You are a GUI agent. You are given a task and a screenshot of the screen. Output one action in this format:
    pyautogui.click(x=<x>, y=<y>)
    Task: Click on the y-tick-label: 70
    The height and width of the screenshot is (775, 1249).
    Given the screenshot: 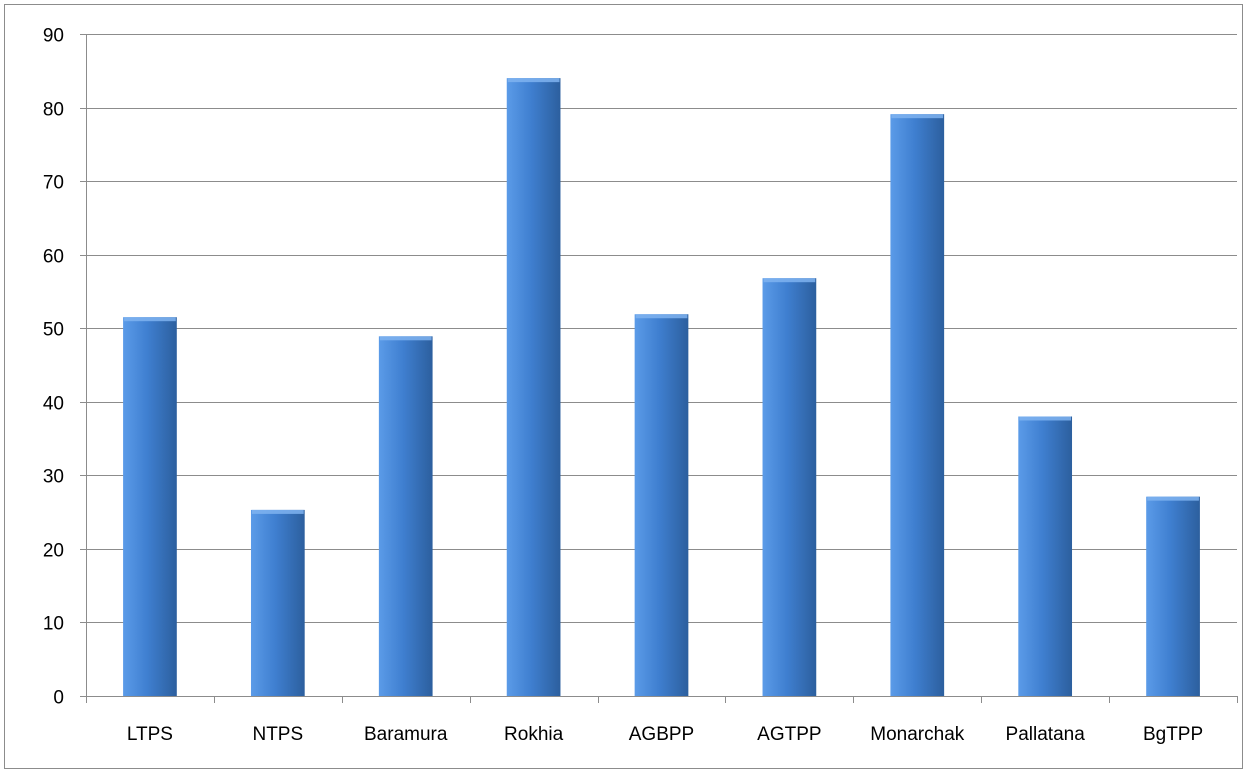 What is the action you would take?
    pyautogui.click(x=53, y=183)
    